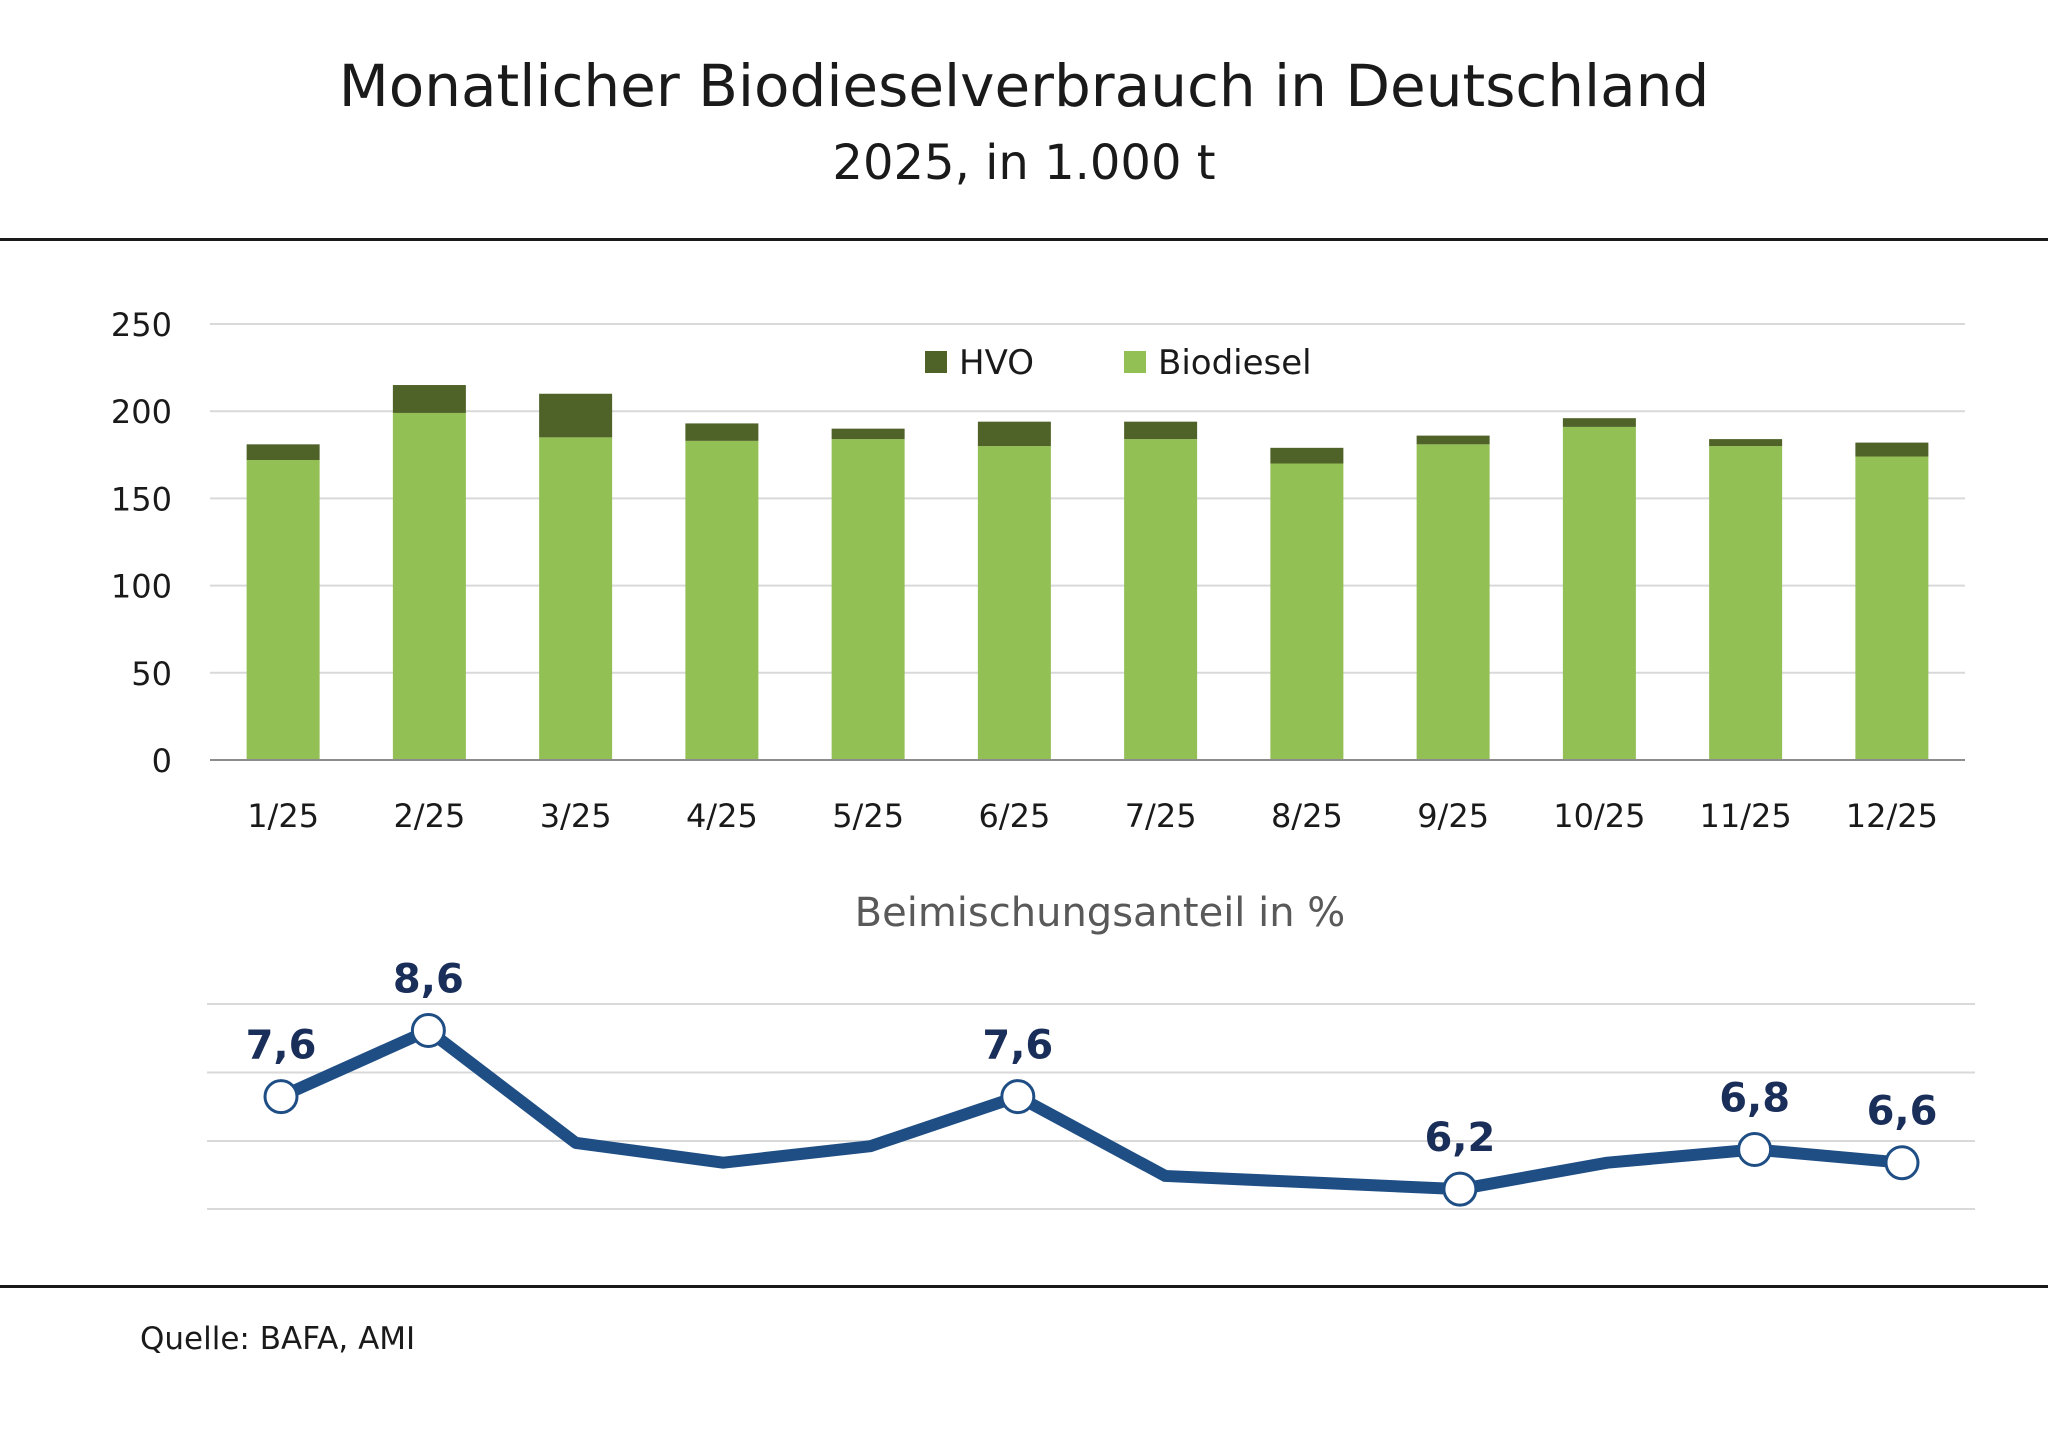  I want to click on bar-x-tick-label: 6/25, so click(1014, 816).